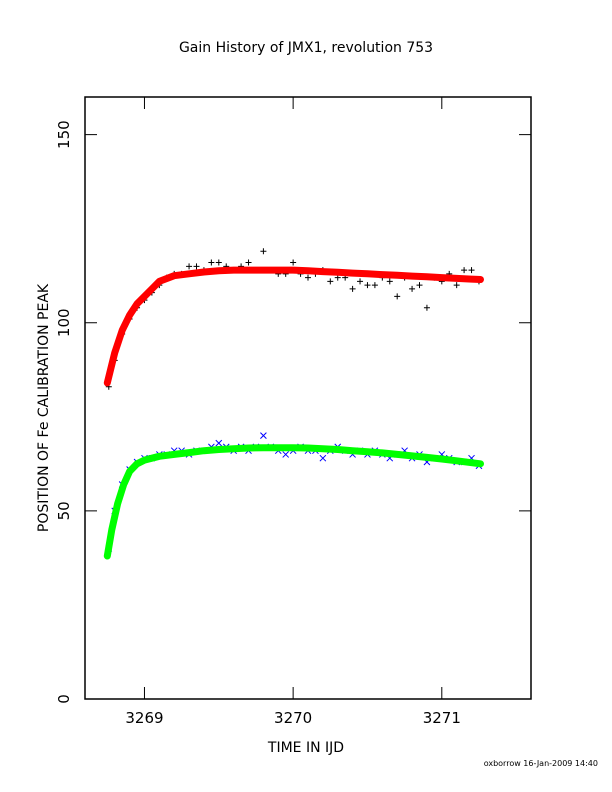 The image size is (612, 792). What do you see at coordinates (64, 699) in the screenshot?
I see `y-tick-label: 0` at bounding box center [64, 699].